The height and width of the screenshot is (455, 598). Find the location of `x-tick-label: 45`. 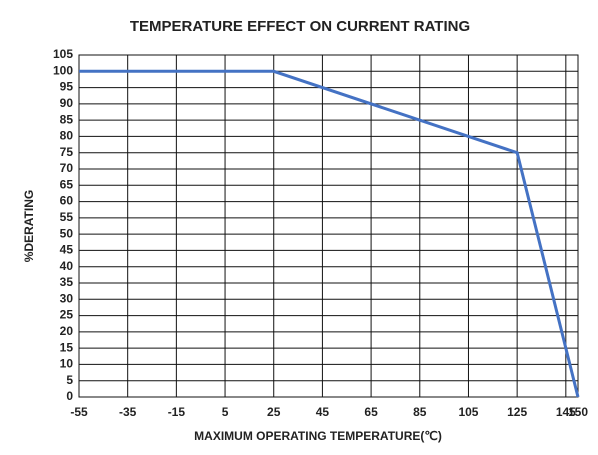

x-tick-label: 45 is located at coordinates (323, 412).